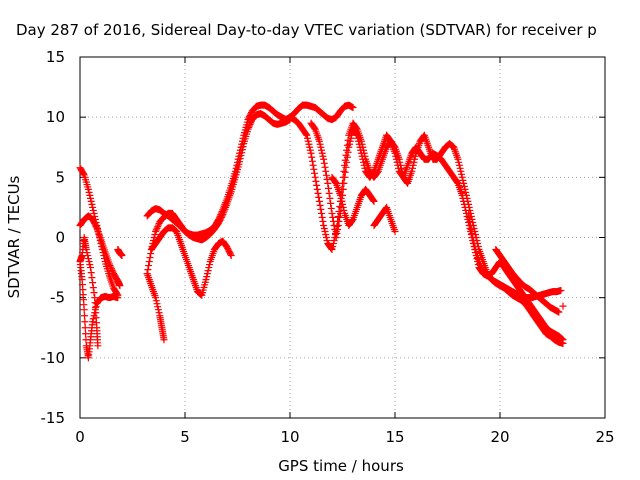 The width and height of the screenshot is (640, 480). I want to click on x-tick-label: 15, so click(394, 437).